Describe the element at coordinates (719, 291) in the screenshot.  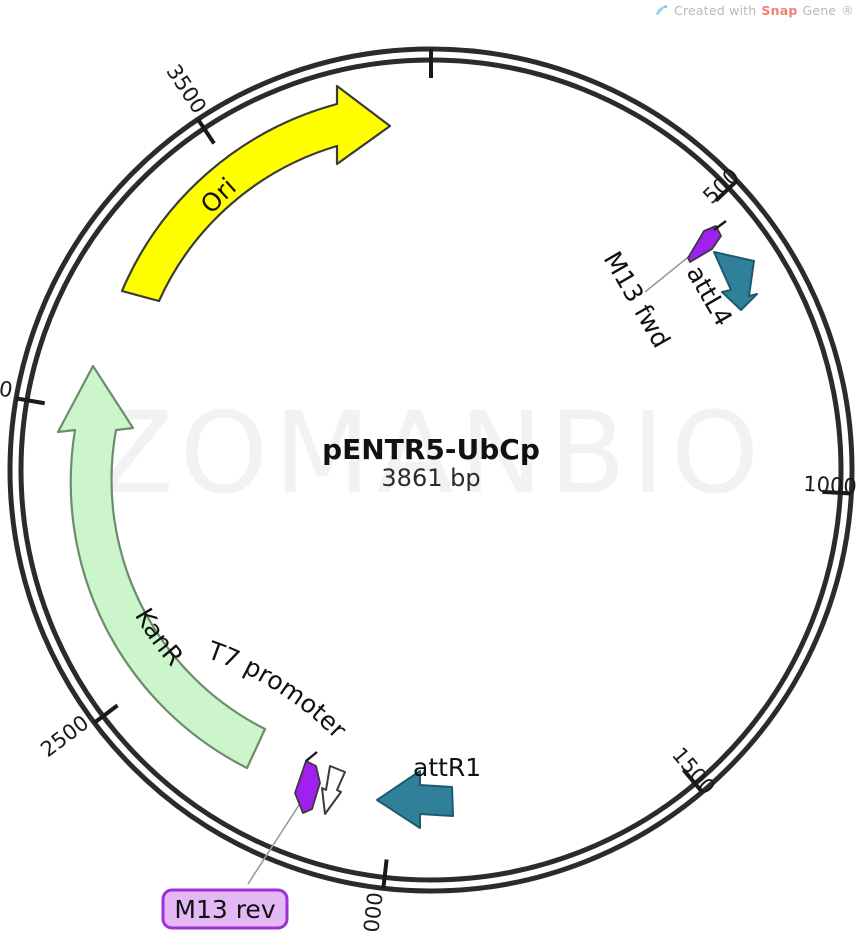
I see `feature-attl4: attL4` at that location.